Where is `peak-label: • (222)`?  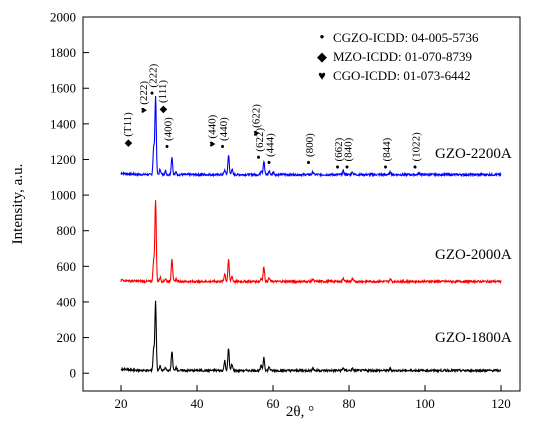 peak-label: • (222) is located at coordinates (151, 79).